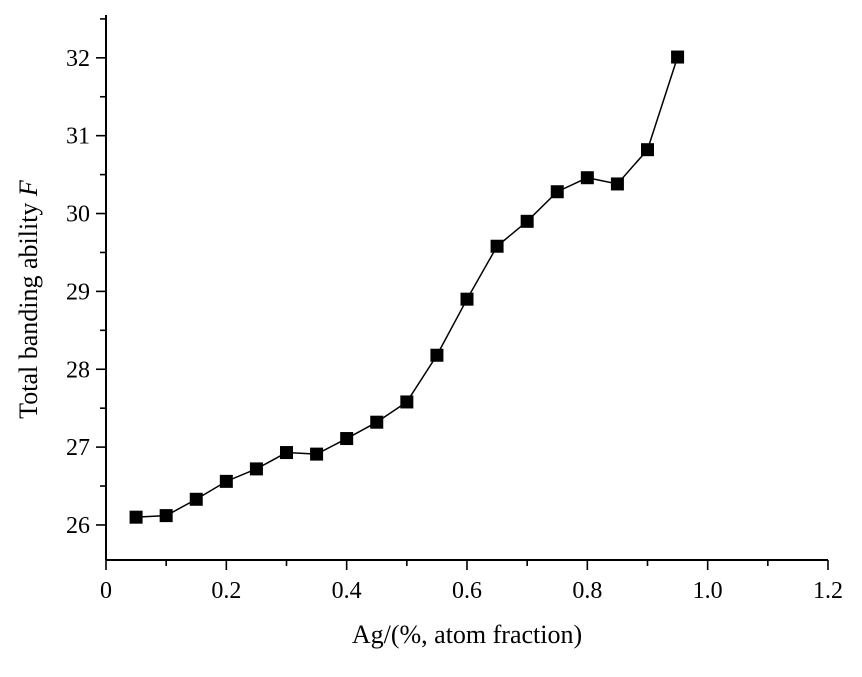  What do you see at coordinates (347, 591) in the screenshot?
I see `x-tick-label: 0.4` at bounding box center [347, 591].